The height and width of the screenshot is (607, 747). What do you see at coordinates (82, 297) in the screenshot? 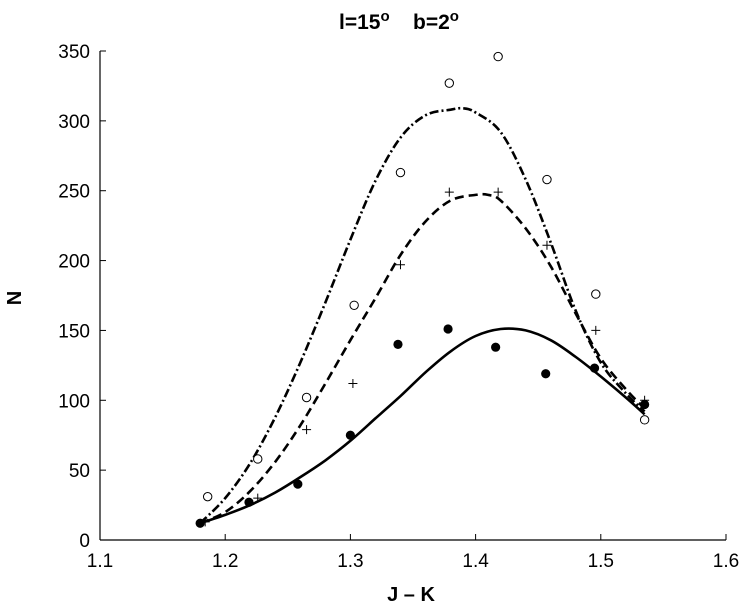
I see `y-axis-ticks: 0 50 100 150 200 250 300 350` at bounding box center [82, 297].